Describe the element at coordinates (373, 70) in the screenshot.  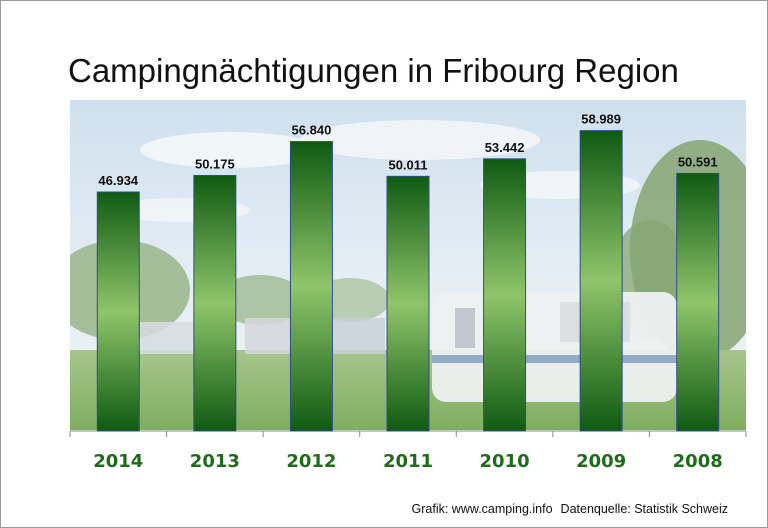
I see `chart-title: Campingnächtigungen in Fribourg Region` at that location.